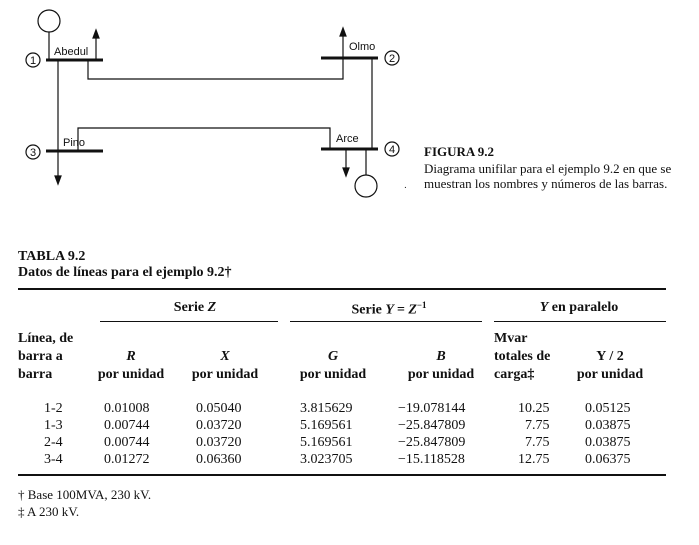 The image size is (699, 545). I want to click on footnote: ‡ A 230 kV., so click(49, 511).